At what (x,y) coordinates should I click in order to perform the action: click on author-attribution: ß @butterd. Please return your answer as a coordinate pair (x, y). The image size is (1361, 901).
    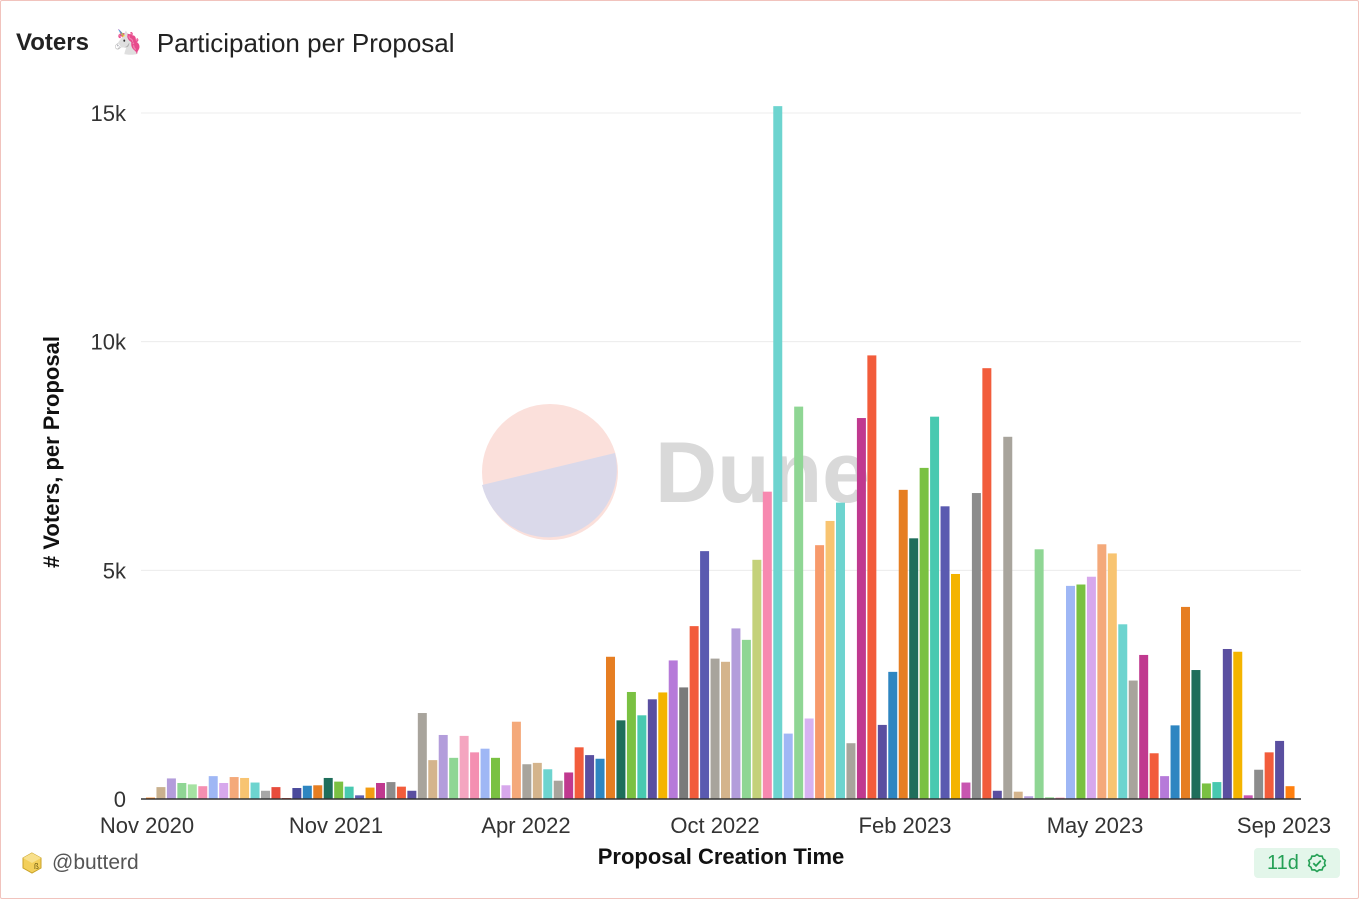
    Looking at the image, I should click on (80, 863).